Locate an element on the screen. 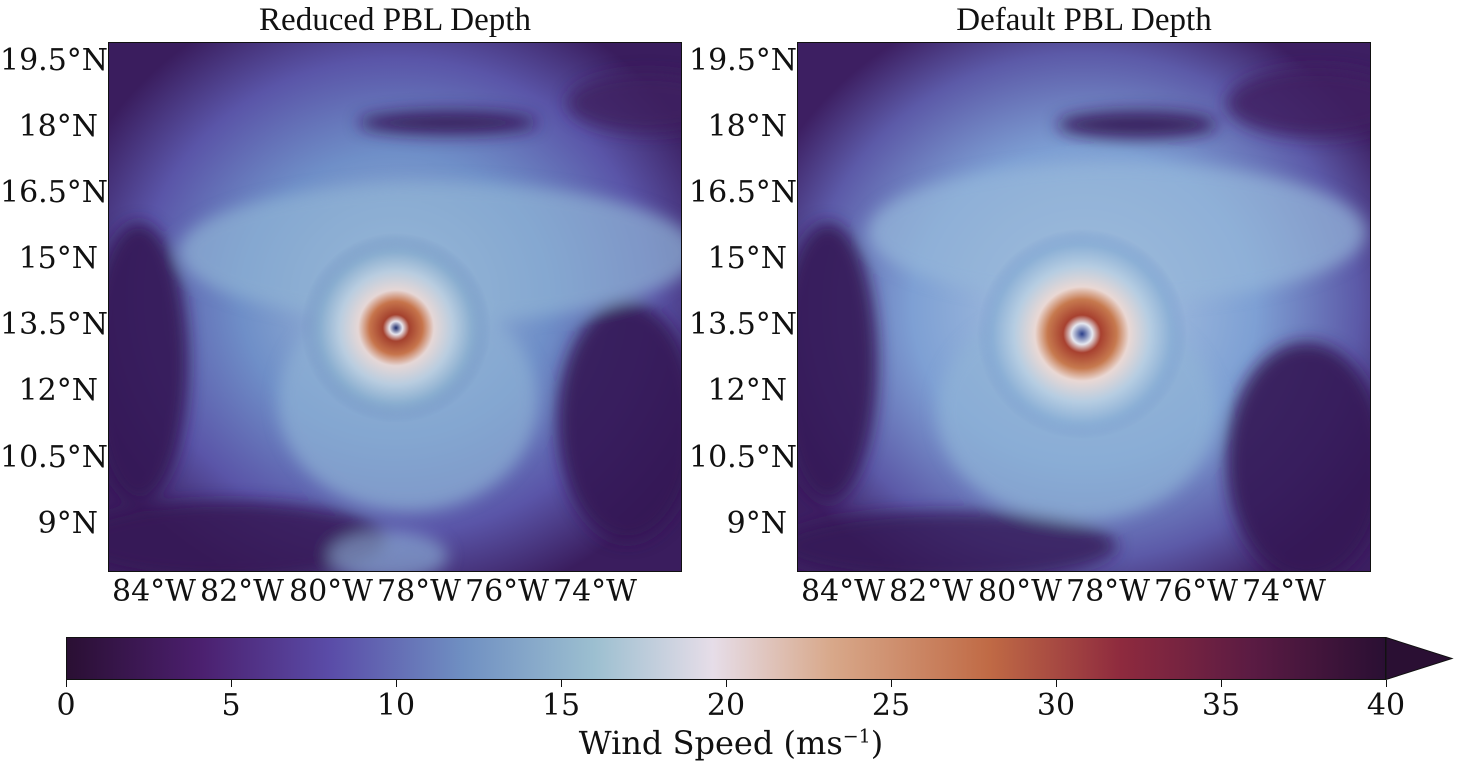 Image resolution: width=1462 pixels, height=773 pixels. colorbar-tick-label: 40 is located at coordinates (1386, 705).